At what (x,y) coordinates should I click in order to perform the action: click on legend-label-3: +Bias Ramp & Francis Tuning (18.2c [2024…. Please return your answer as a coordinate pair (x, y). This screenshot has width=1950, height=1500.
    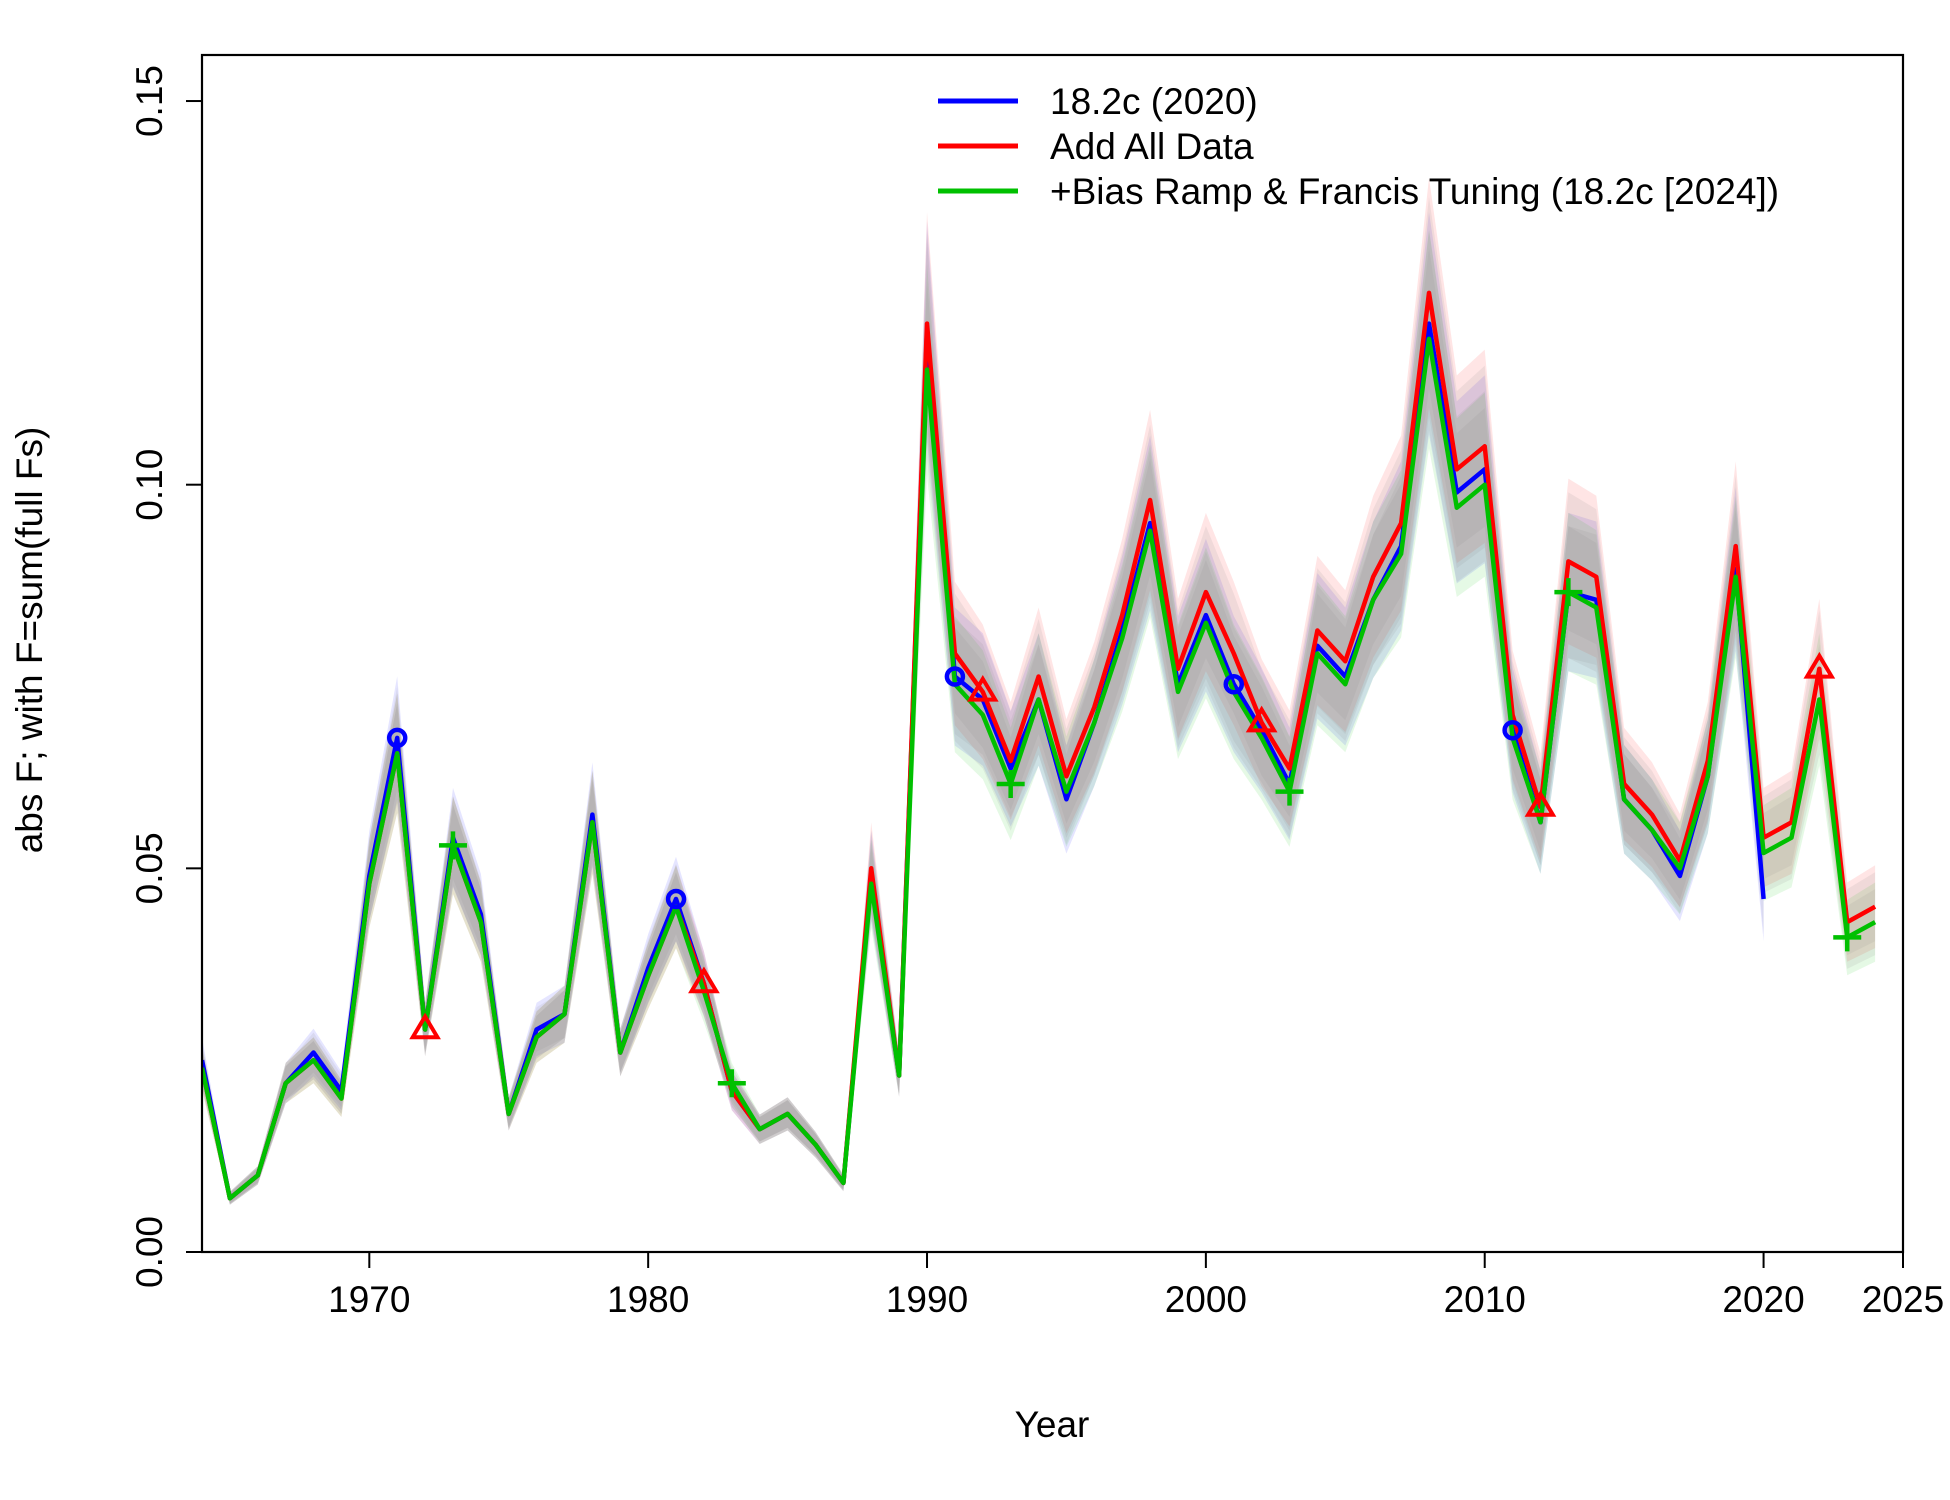
    Looking at the image, I should click on (1414, 191).